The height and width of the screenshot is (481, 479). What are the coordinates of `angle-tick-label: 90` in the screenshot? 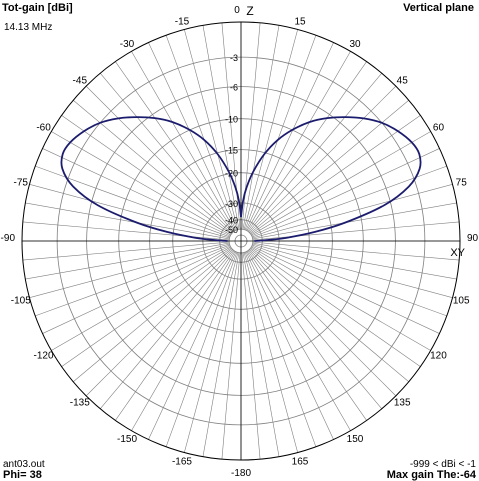 It's located at (473, 238).